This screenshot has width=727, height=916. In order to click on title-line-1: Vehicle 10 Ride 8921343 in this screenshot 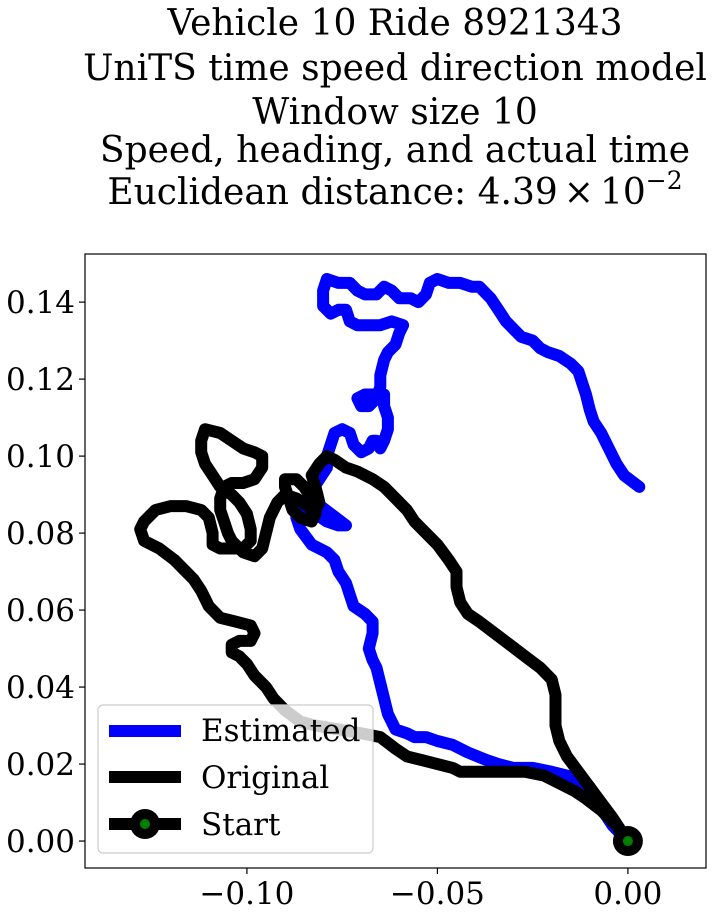, I will do `click(394, 23)`.